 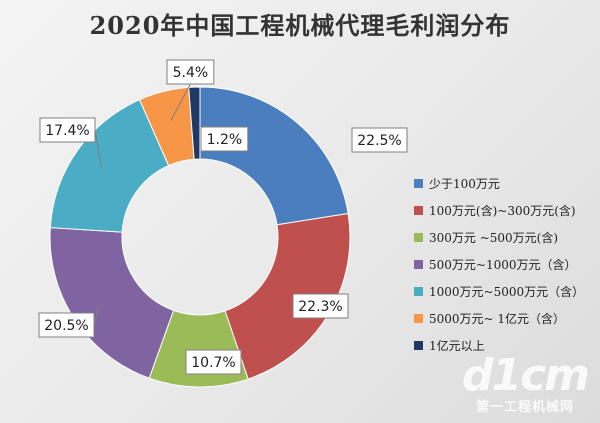 I want to click on slice-100w-300w, so click(x=287, y=296).